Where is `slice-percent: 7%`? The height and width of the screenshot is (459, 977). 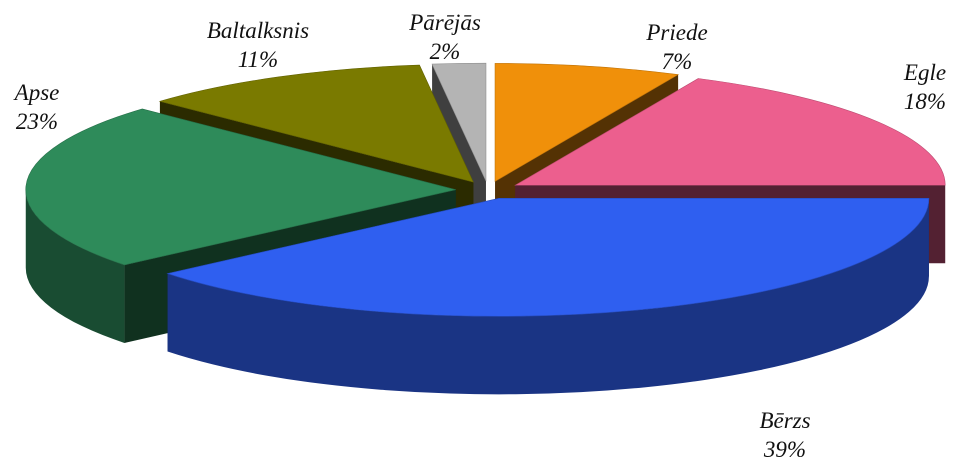
slice-percent: 7% is located at coordinates (677, 61).